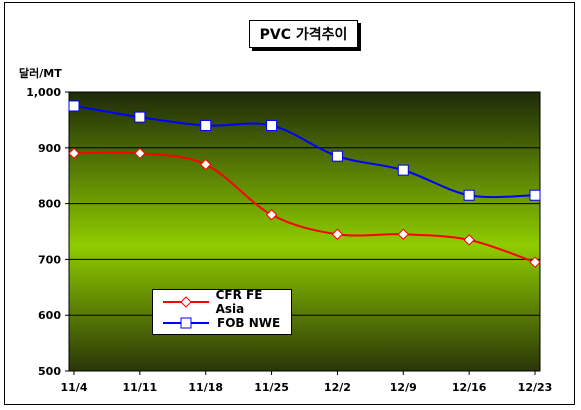 The height and width of the screenshot is (410, 581). What do you see at coordinates (49, 315) in the screenshot?
I see `y-tick-label: 600` at bounding box center [49, 315].